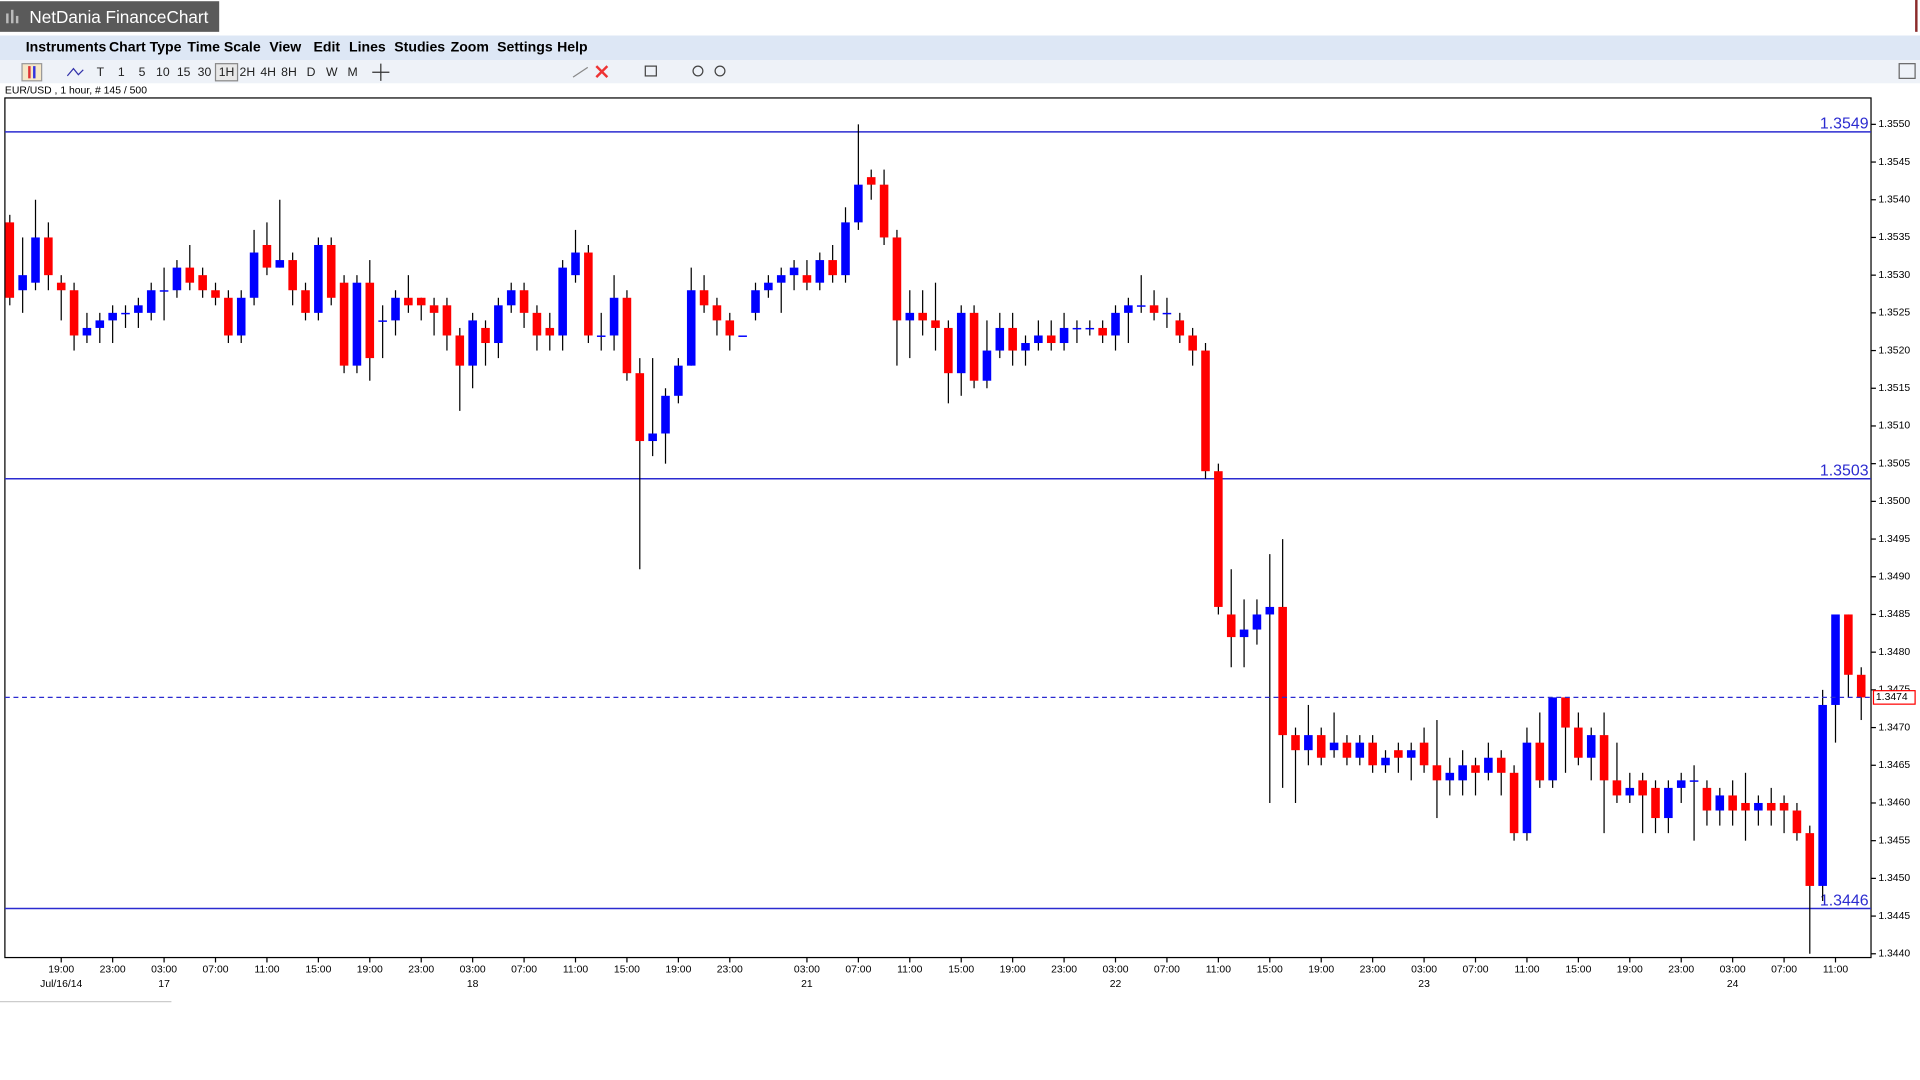 This screenshot has height=1080, width=1920. Describe the element at coordinates (1907, 71) in the screenshot. I see `panel-icon` at that location.